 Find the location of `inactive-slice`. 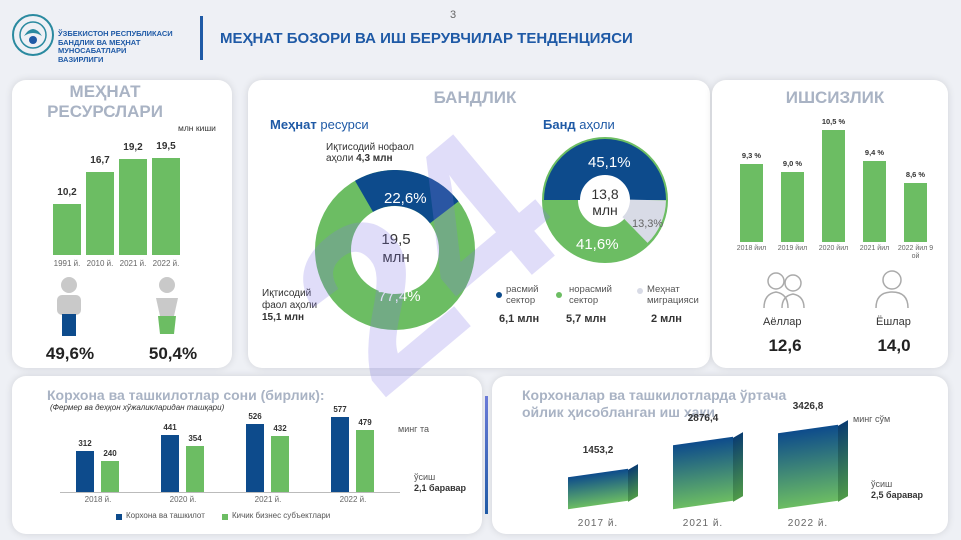

inactive-slice is located at coordinates (407, 197).